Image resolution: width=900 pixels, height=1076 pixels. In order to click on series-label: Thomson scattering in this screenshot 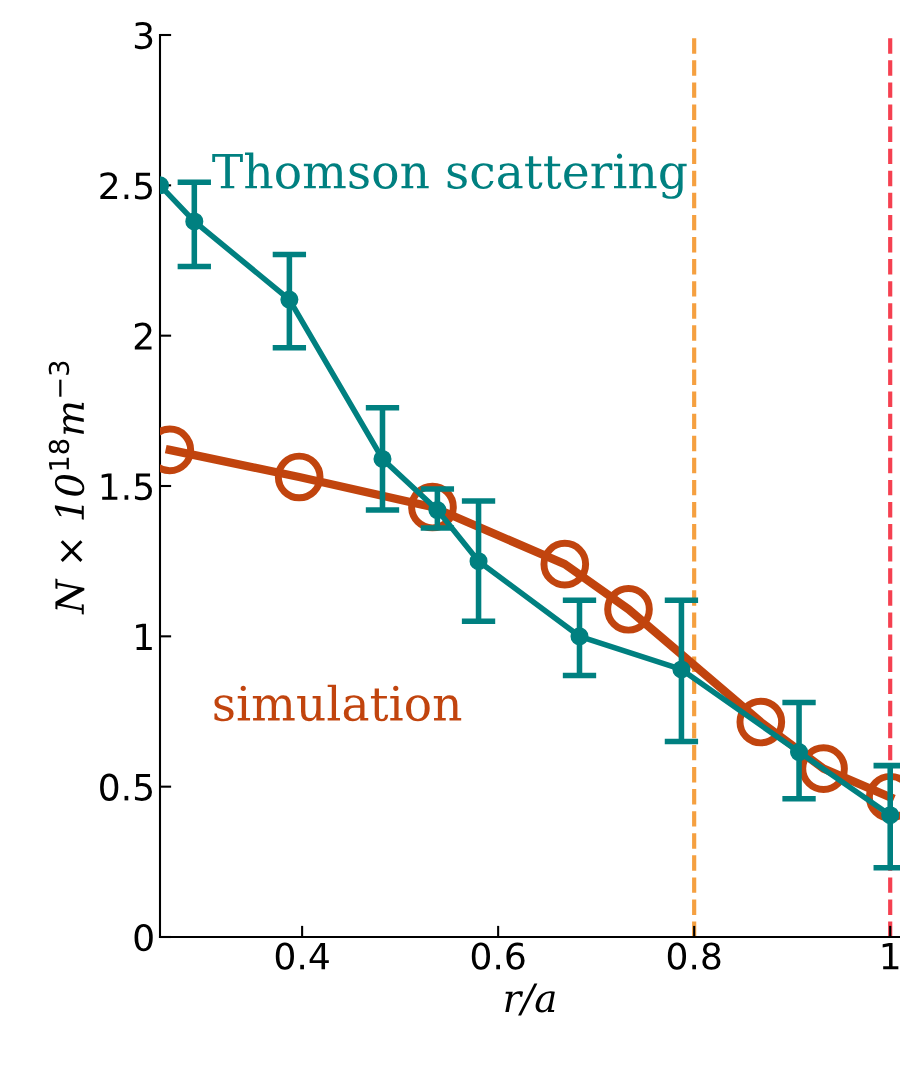, I will do `click(449, 175)`.